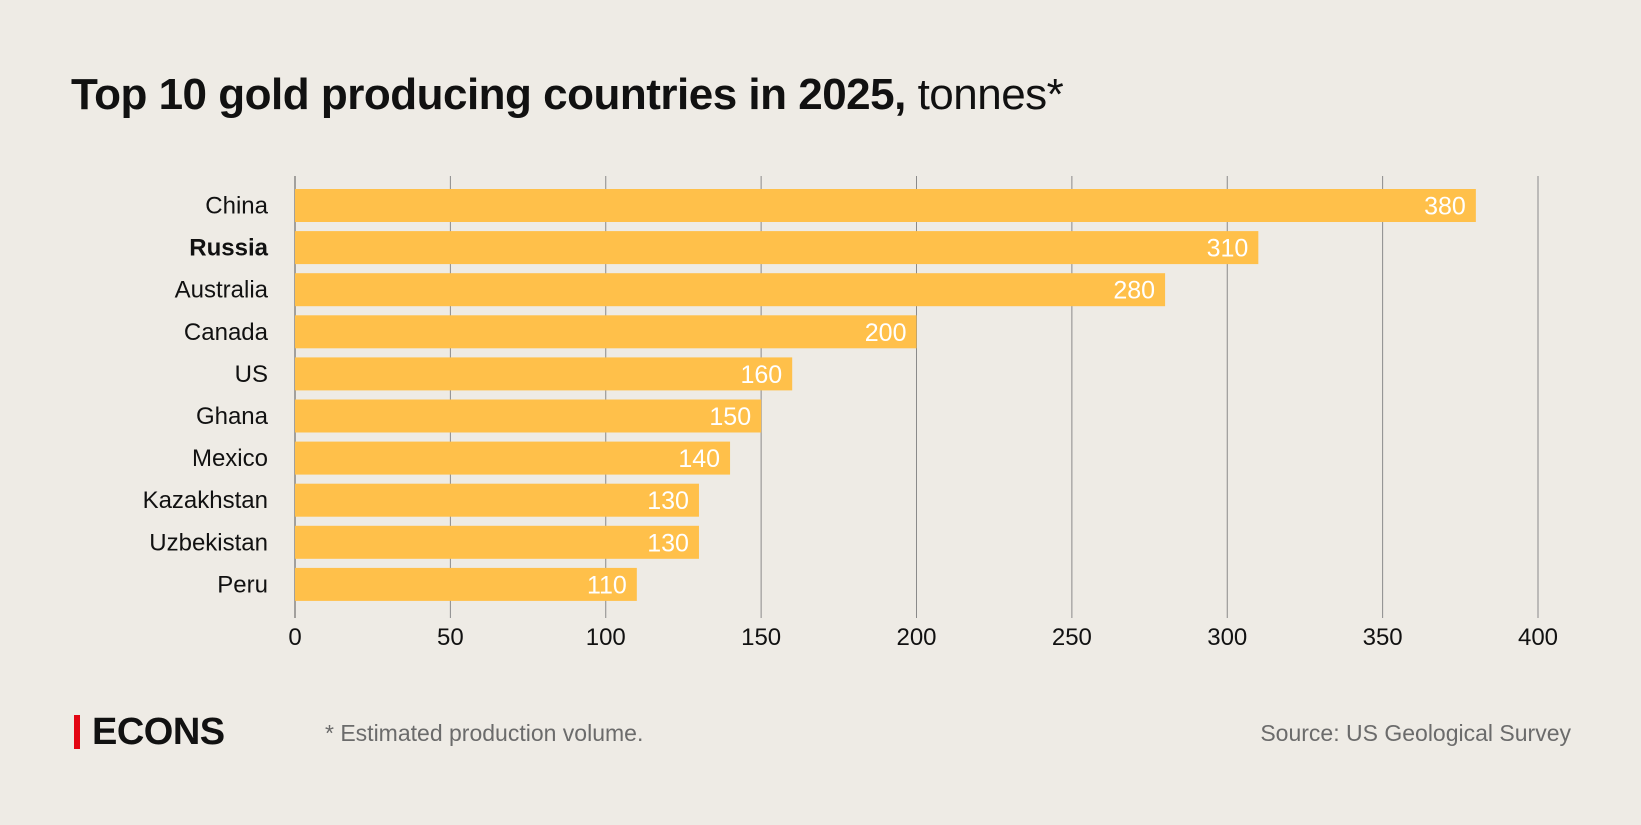  What do you see at coordinates (1383, 637) in the screenshot?
I see `x-tick-label: 350` at bounding box center [1383, 637].